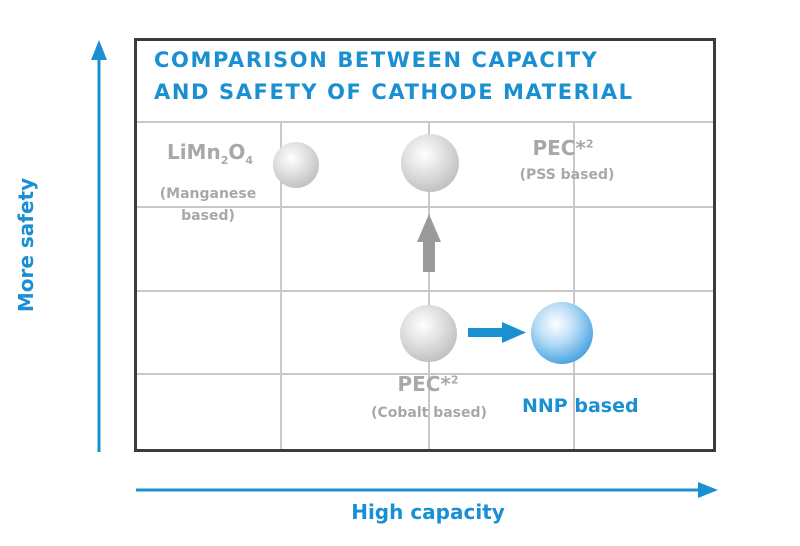 The image size is (800, 546). What do you see at coordinates (427, 490) in the screenshot?
I see `x-axis-arrow` at bounding box center [427, 490].